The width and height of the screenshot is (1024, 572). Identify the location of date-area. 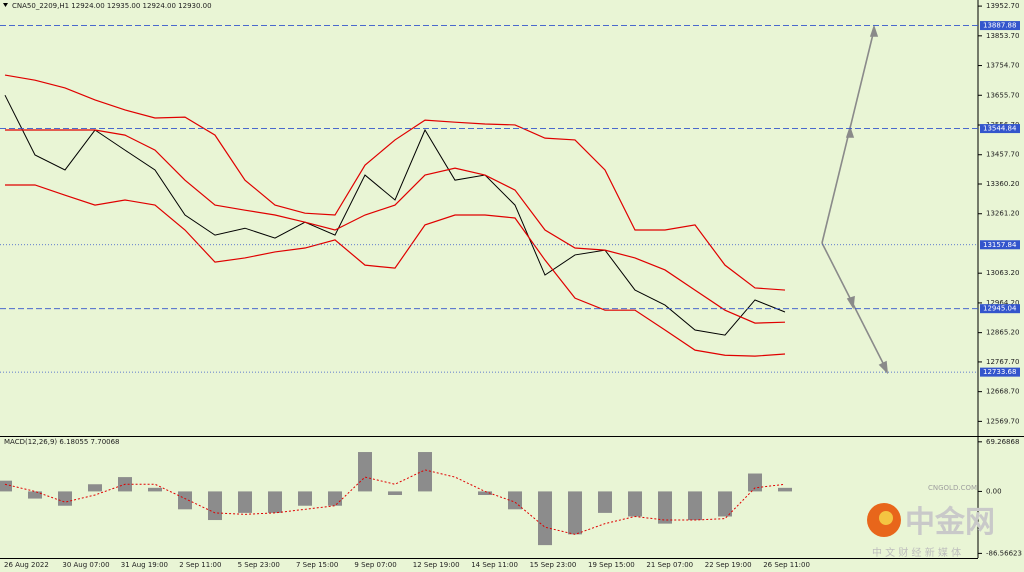
(489, 565).